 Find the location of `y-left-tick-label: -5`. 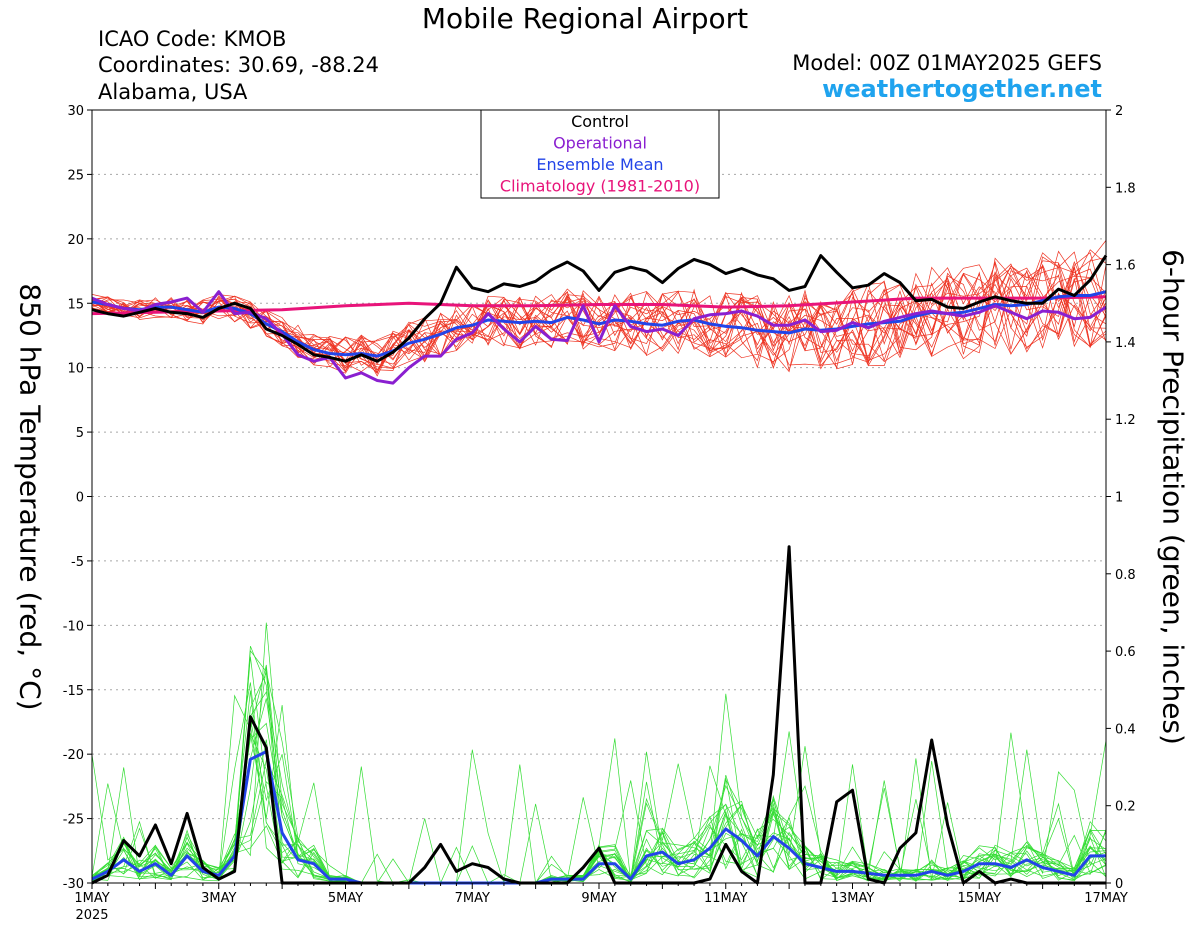

y-left-tick-label: -5 is located at coordinates (77, 562).